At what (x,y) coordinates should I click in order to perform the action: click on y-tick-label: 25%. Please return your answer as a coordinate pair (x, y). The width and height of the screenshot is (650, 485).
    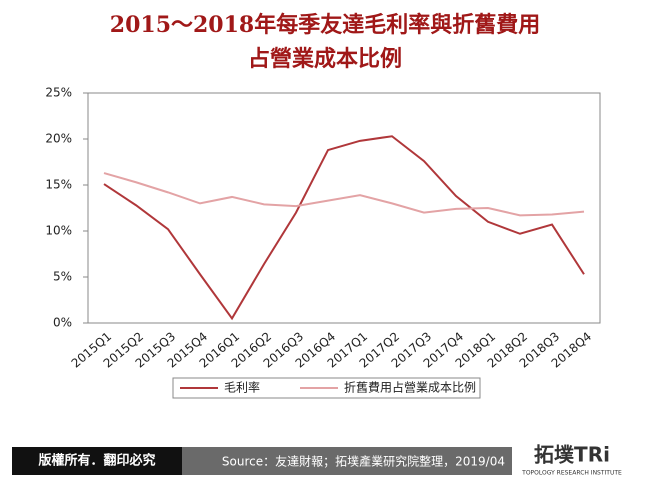
    Looking at the image, I should click on (58, 93).